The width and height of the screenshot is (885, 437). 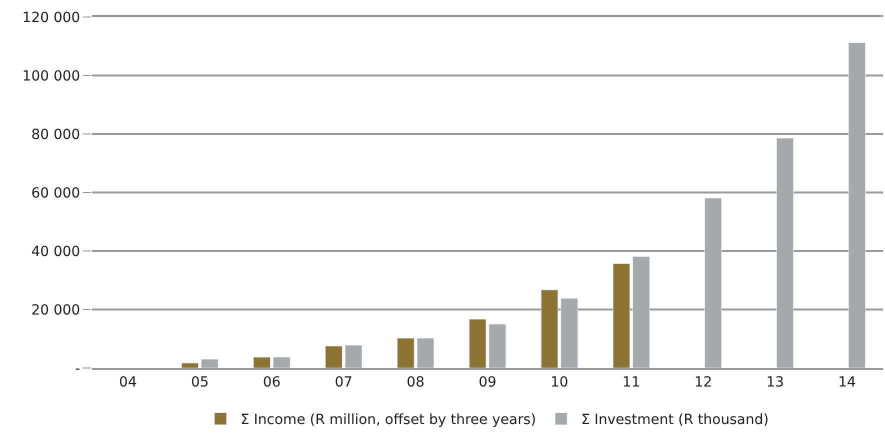 What do you see at coordinates (631, 382) in the screenshot?
I see `x-tick-label: 11` at bounding box center [631, 382].